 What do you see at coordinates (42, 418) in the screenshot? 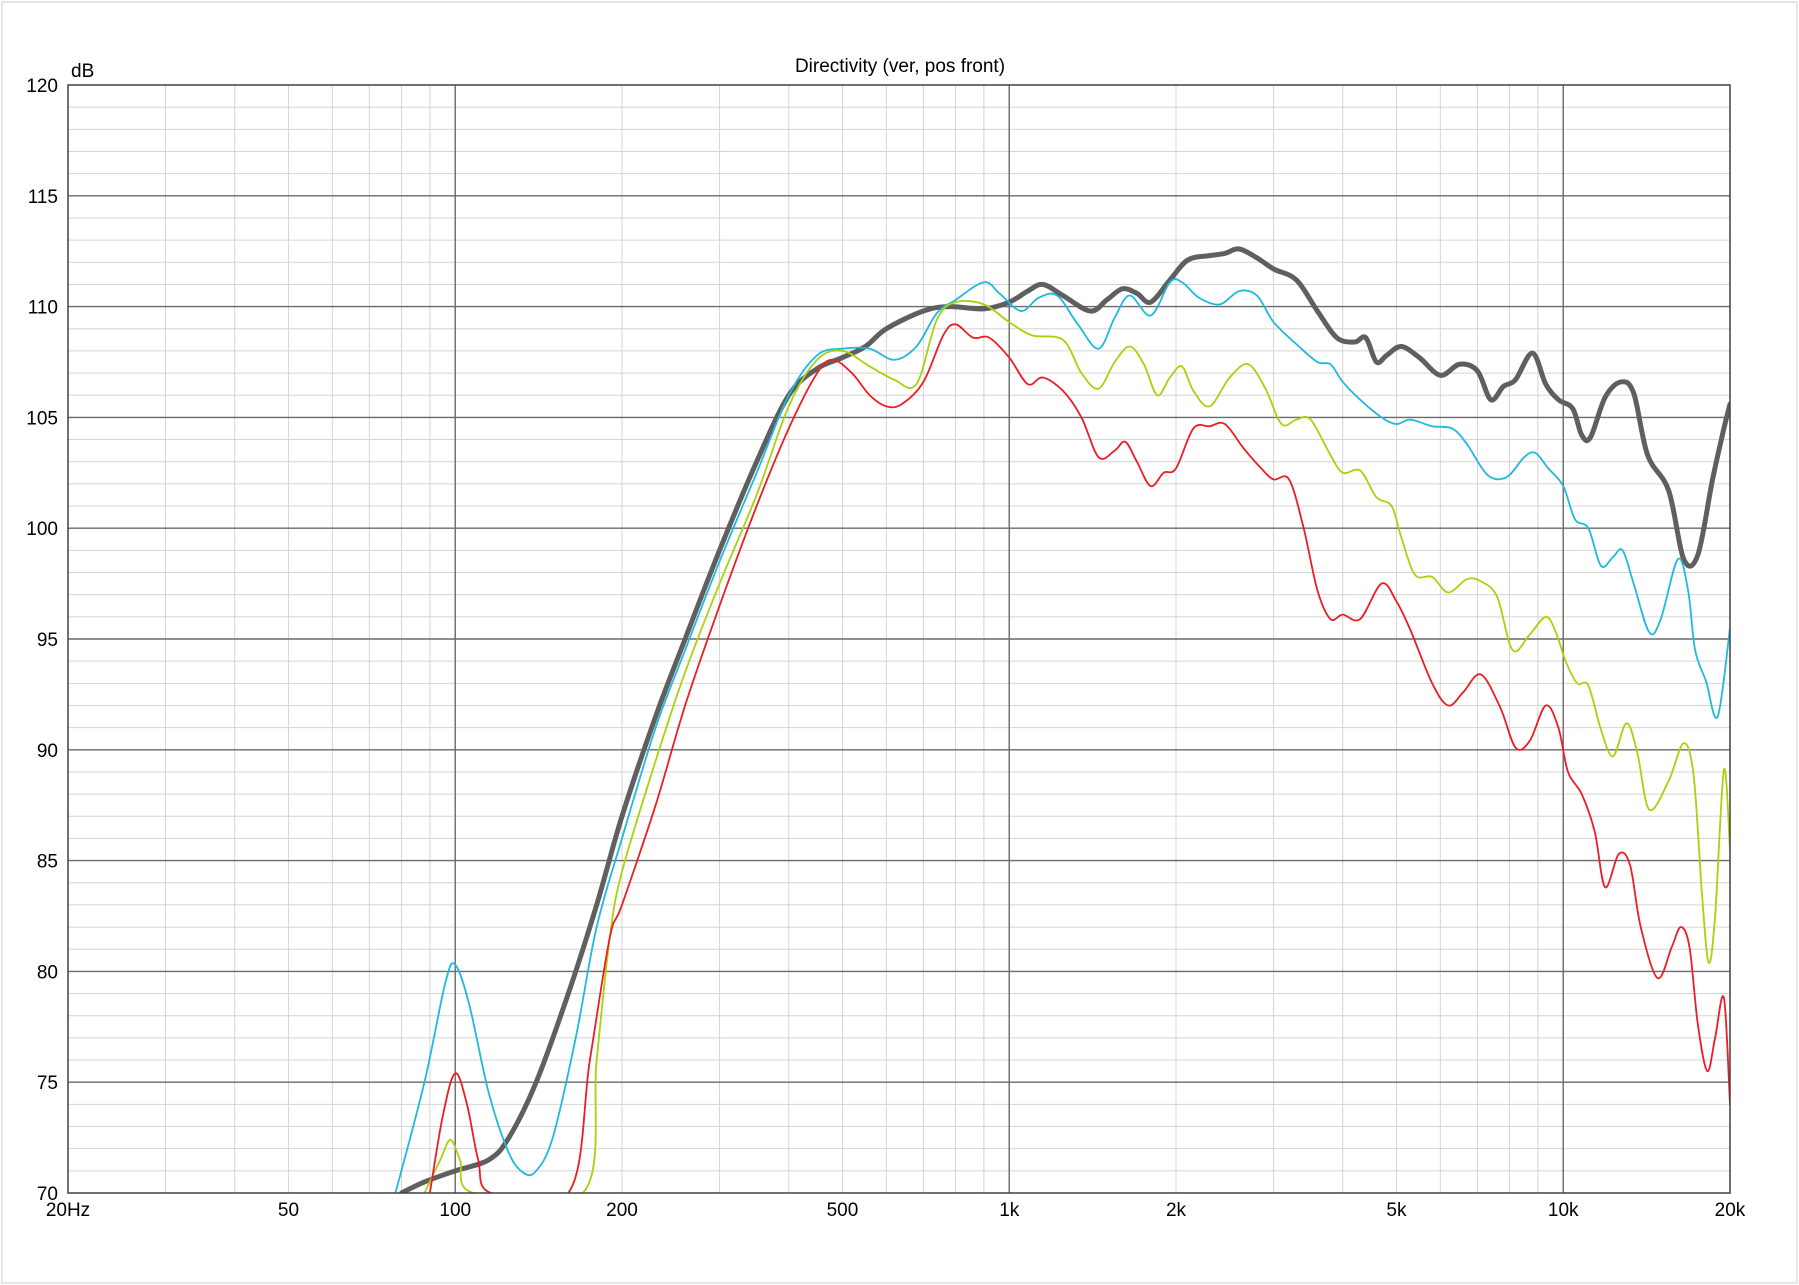
I see `y-tick-label: 105` at bounding box center [42, 418].